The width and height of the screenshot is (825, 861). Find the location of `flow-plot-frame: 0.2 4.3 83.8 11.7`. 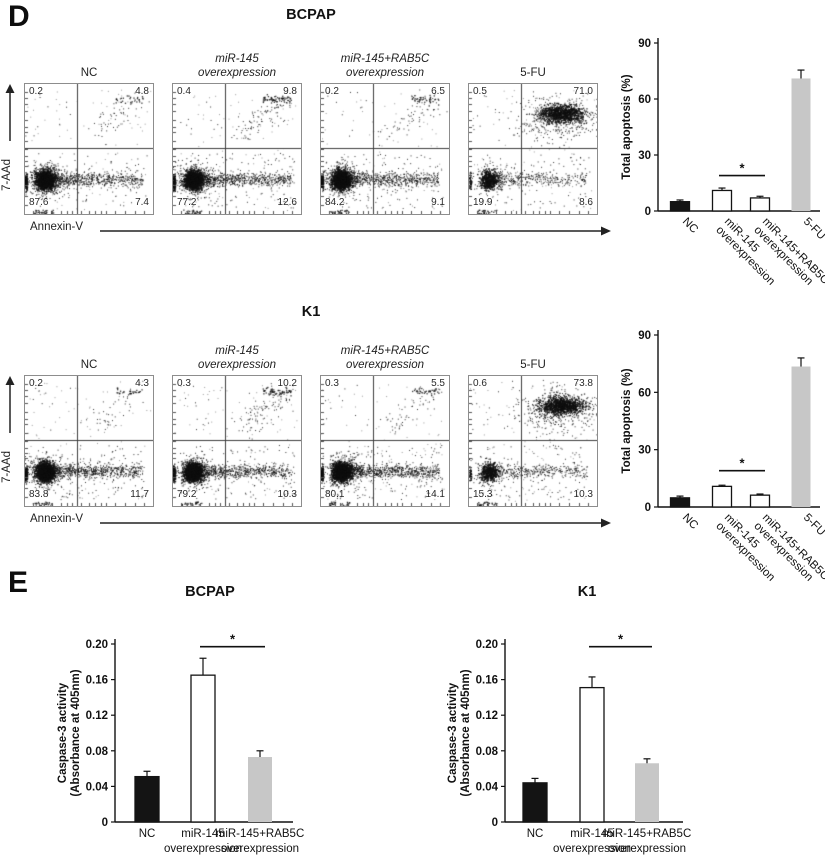

flow-plot-frame: 0.2 4.3 83.8 11.7 is located at coordinates (89, 441).